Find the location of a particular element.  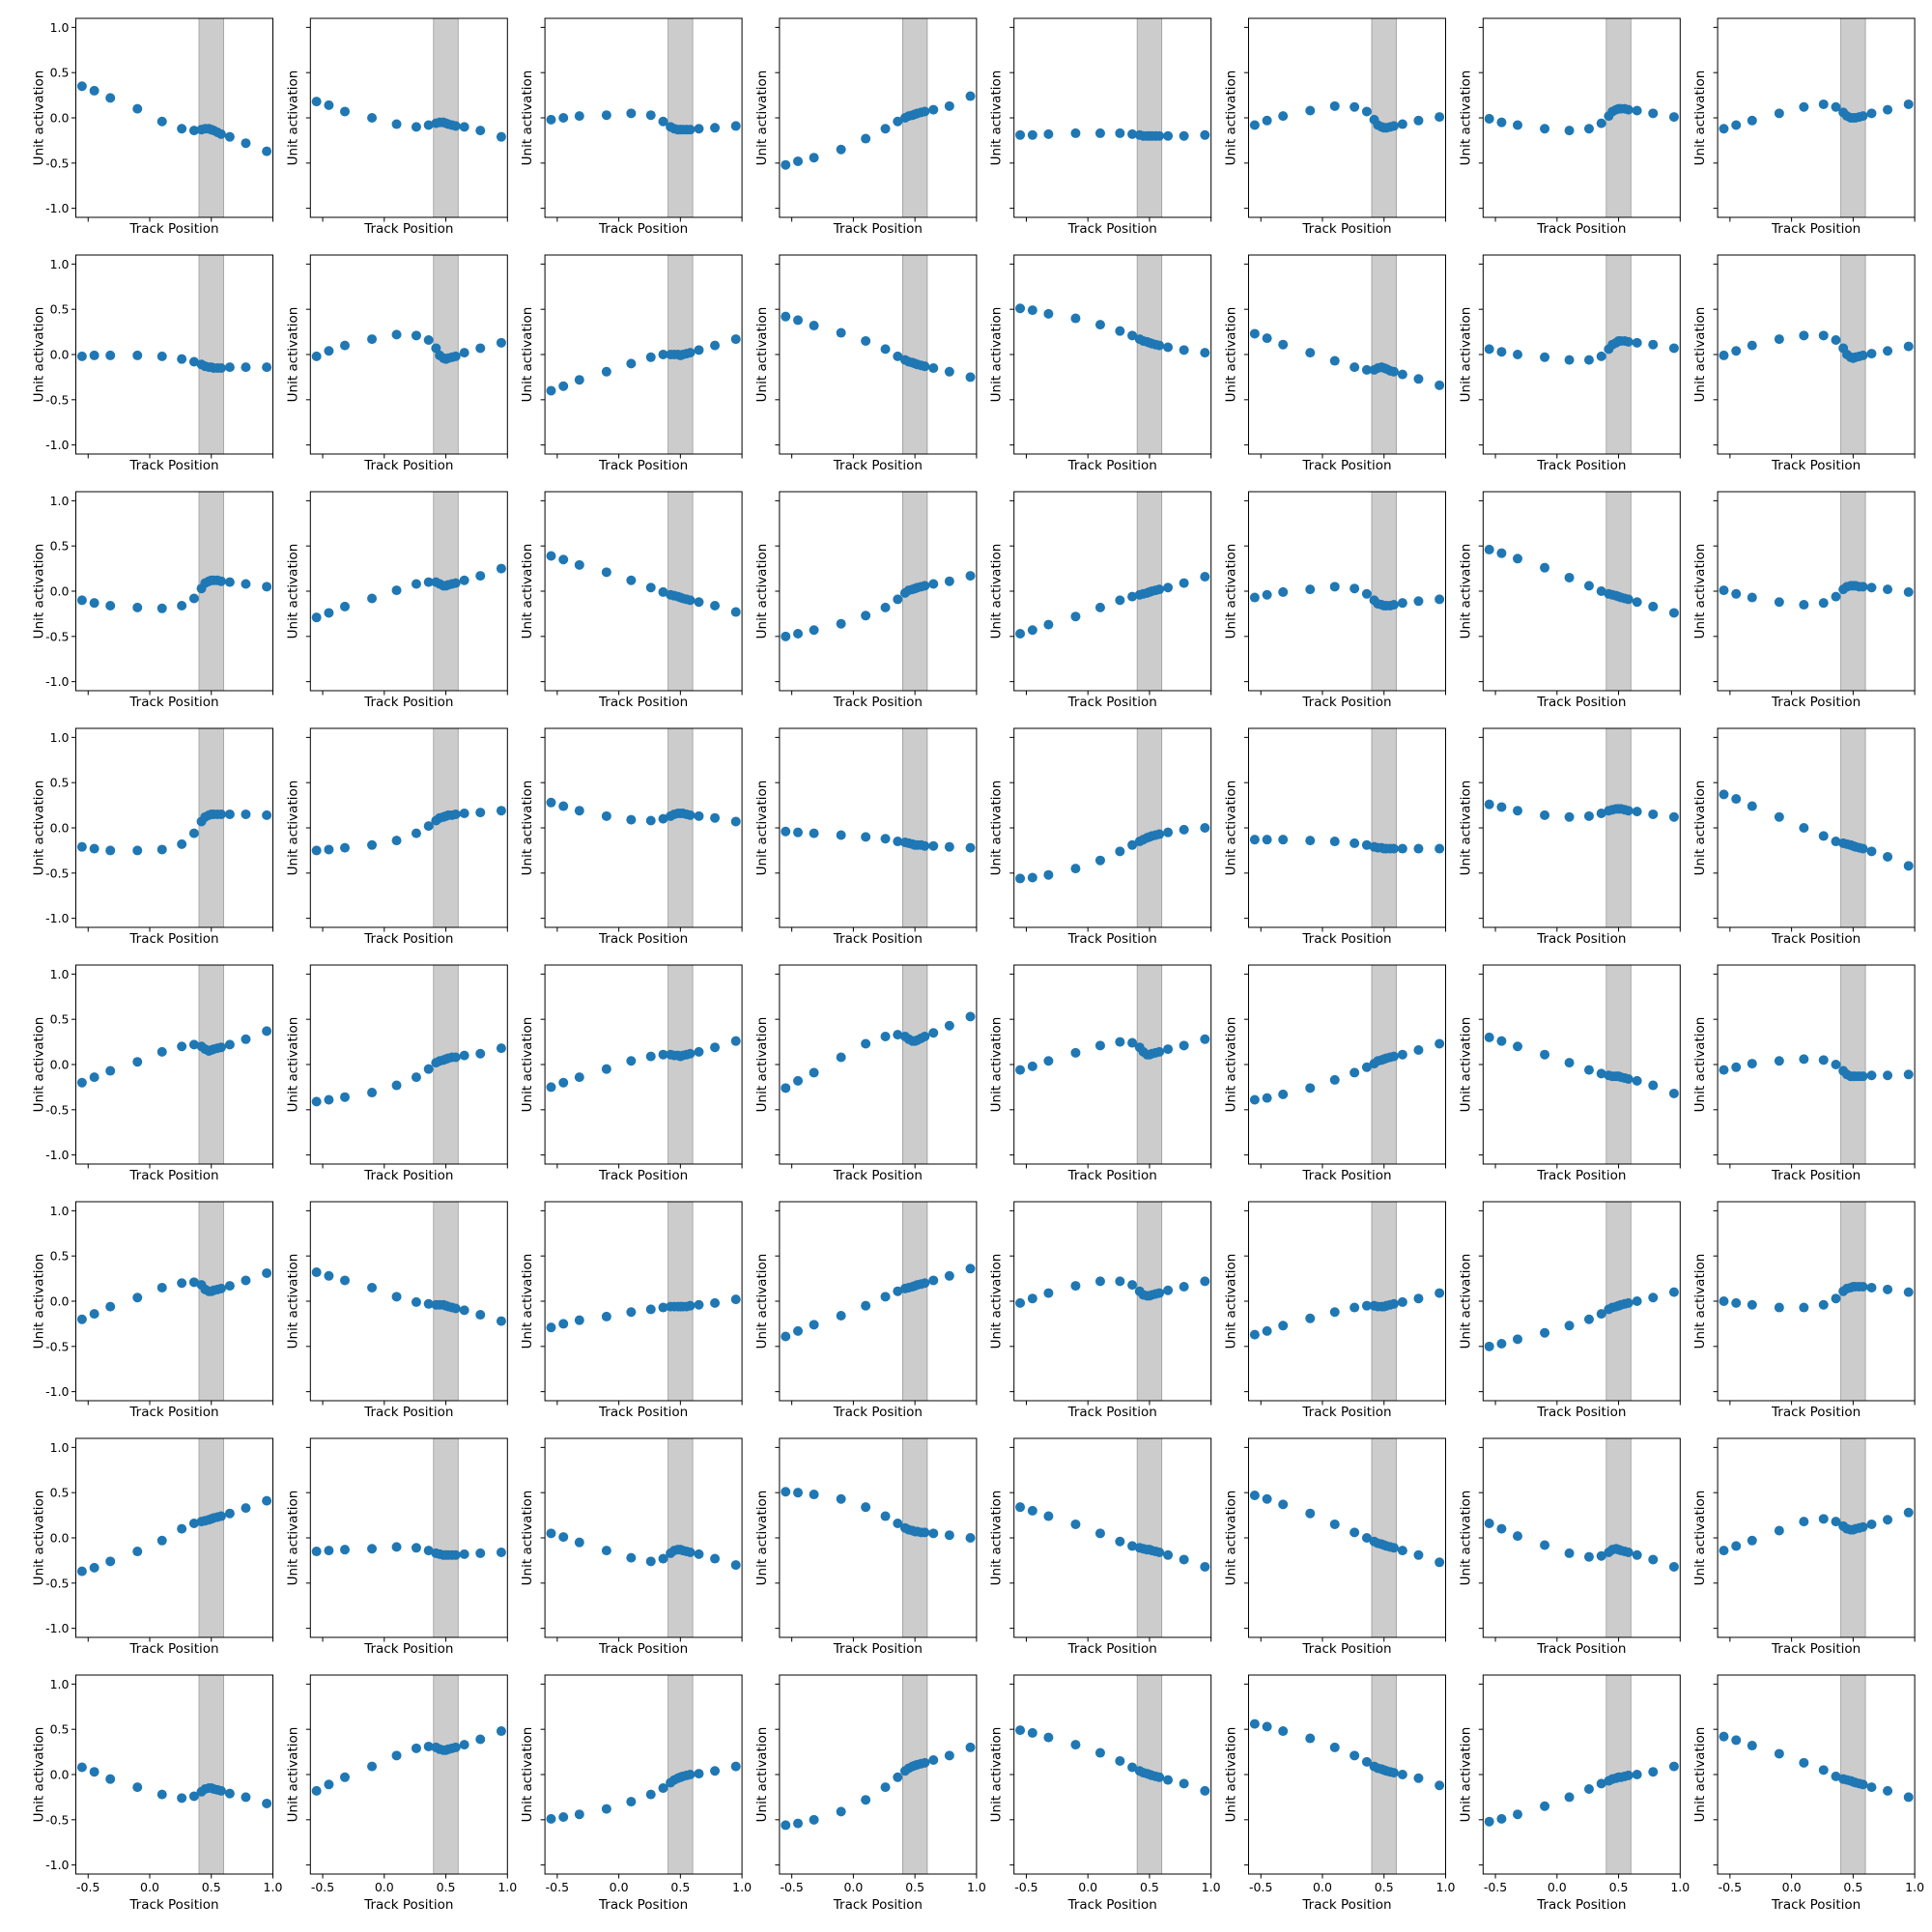

subplot-2-4: Track Position Unit activation is located at coordinates (866, 363).